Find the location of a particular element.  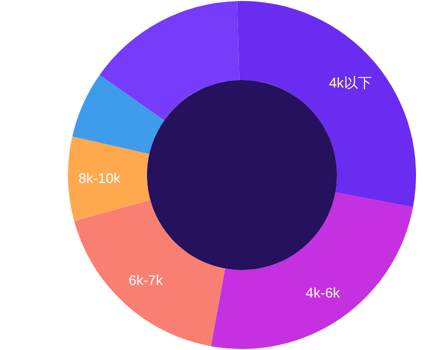

slice-label: 4k-6k is located at coordinates (323, 292).